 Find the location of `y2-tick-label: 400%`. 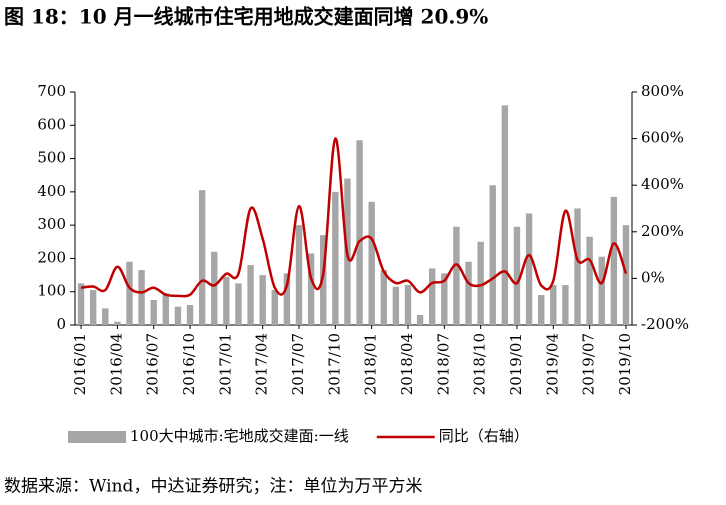

y2-tick-label: 400% is located at coordinates (662, 184).